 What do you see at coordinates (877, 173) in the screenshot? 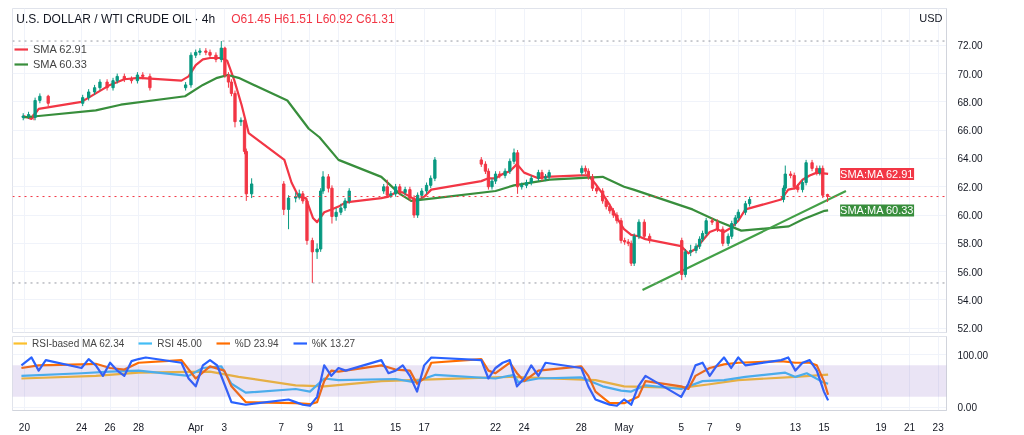
I see `annotation: SMA:MA 62.91` at bounding box center [877, 173].